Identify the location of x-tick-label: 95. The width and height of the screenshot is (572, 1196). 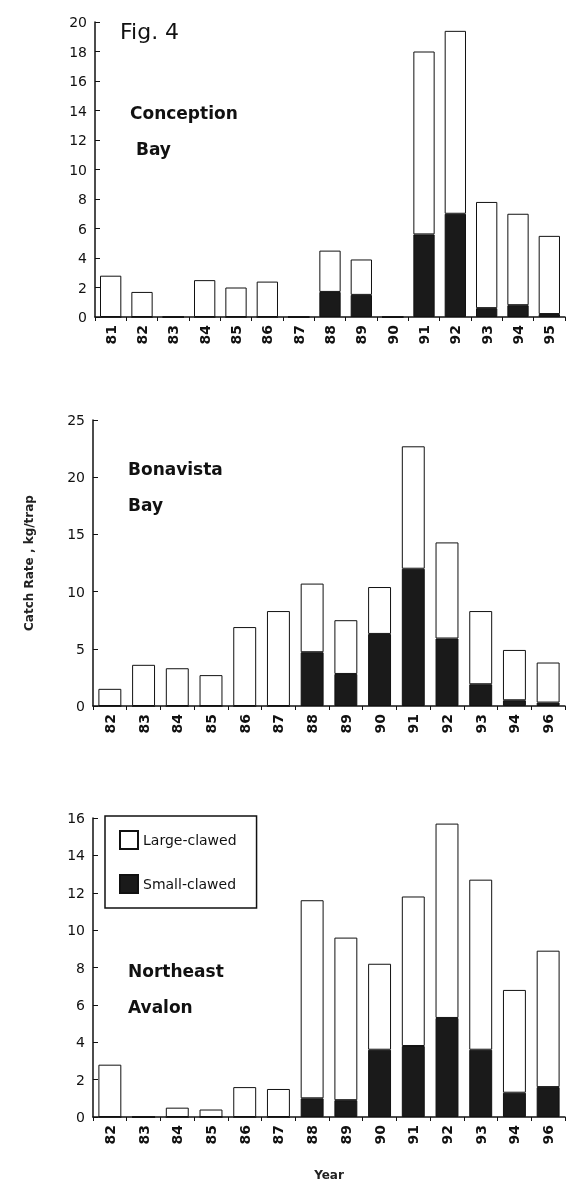
(549, 335).